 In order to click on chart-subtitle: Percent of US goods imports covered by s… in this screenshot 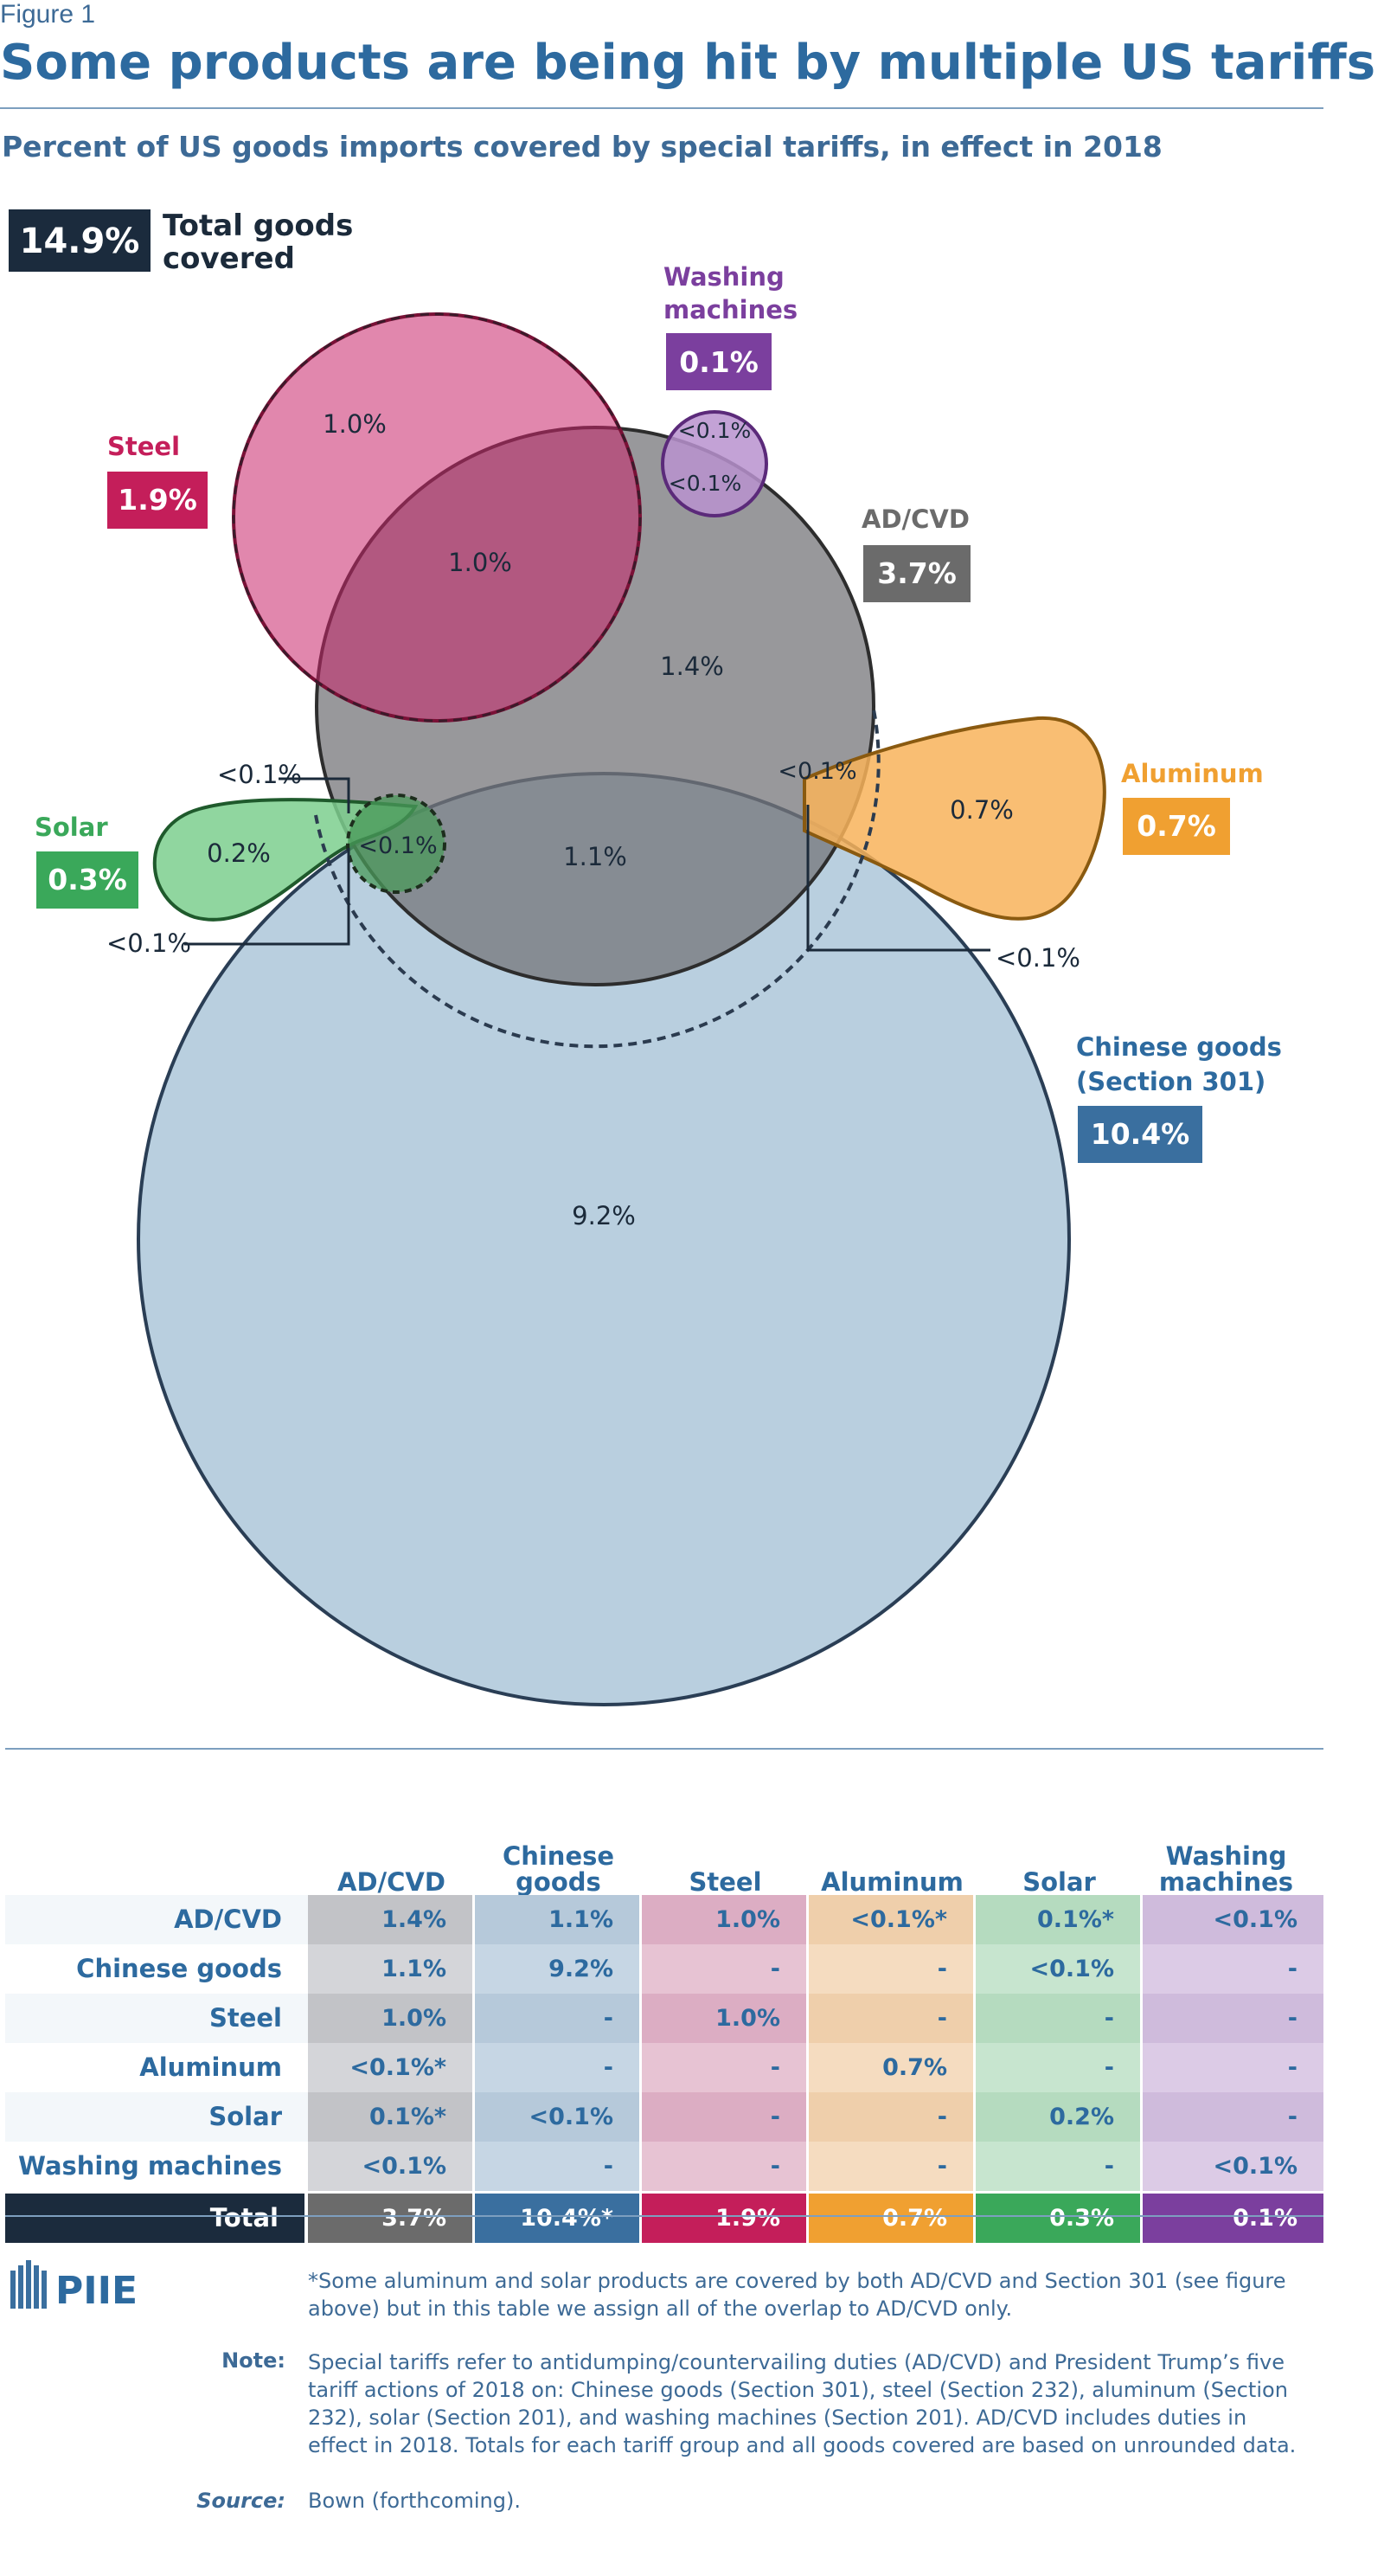, I will do `click(582, 147)`.